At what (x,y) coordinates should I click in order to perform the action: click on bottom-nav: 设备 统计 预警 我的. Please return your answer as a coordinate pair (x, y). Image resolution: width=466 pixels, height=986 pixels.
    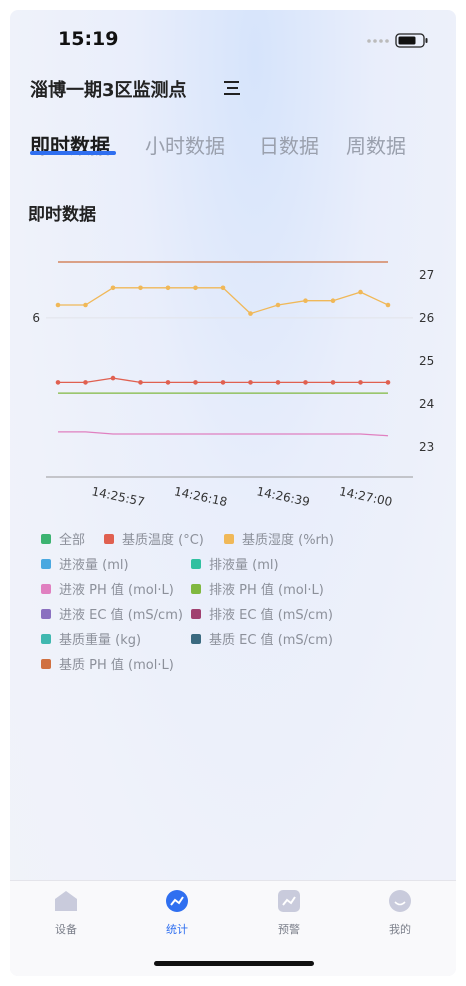
    Looking at the image, I should click on (233, 928).